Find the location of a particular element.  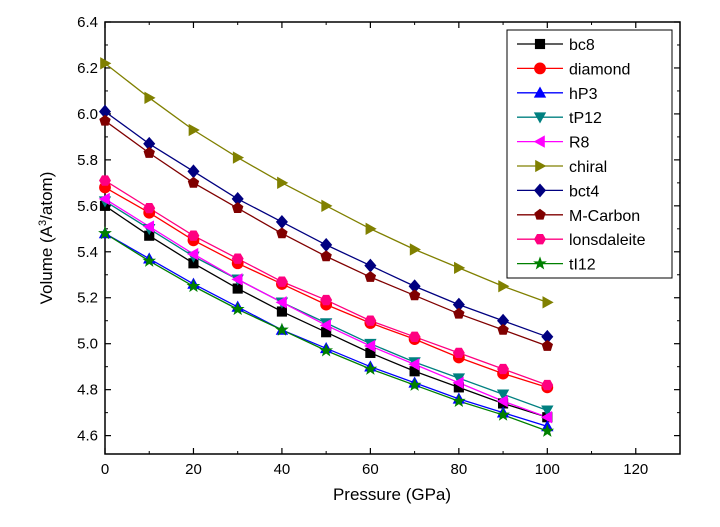

y-axis-title-pre: Volume (A is located at coordinates (46, 264).